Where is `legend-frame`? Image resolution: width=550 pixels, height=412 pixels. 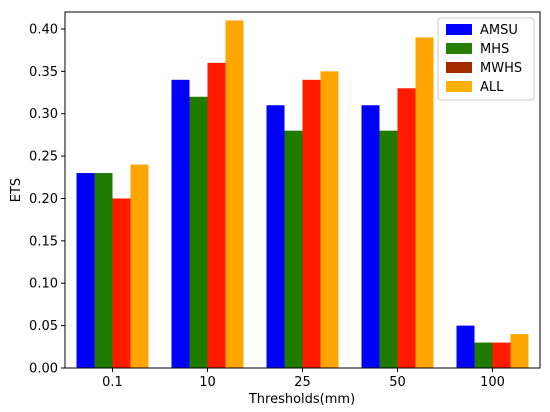
legend-frame is located at coordinates (486, 59).